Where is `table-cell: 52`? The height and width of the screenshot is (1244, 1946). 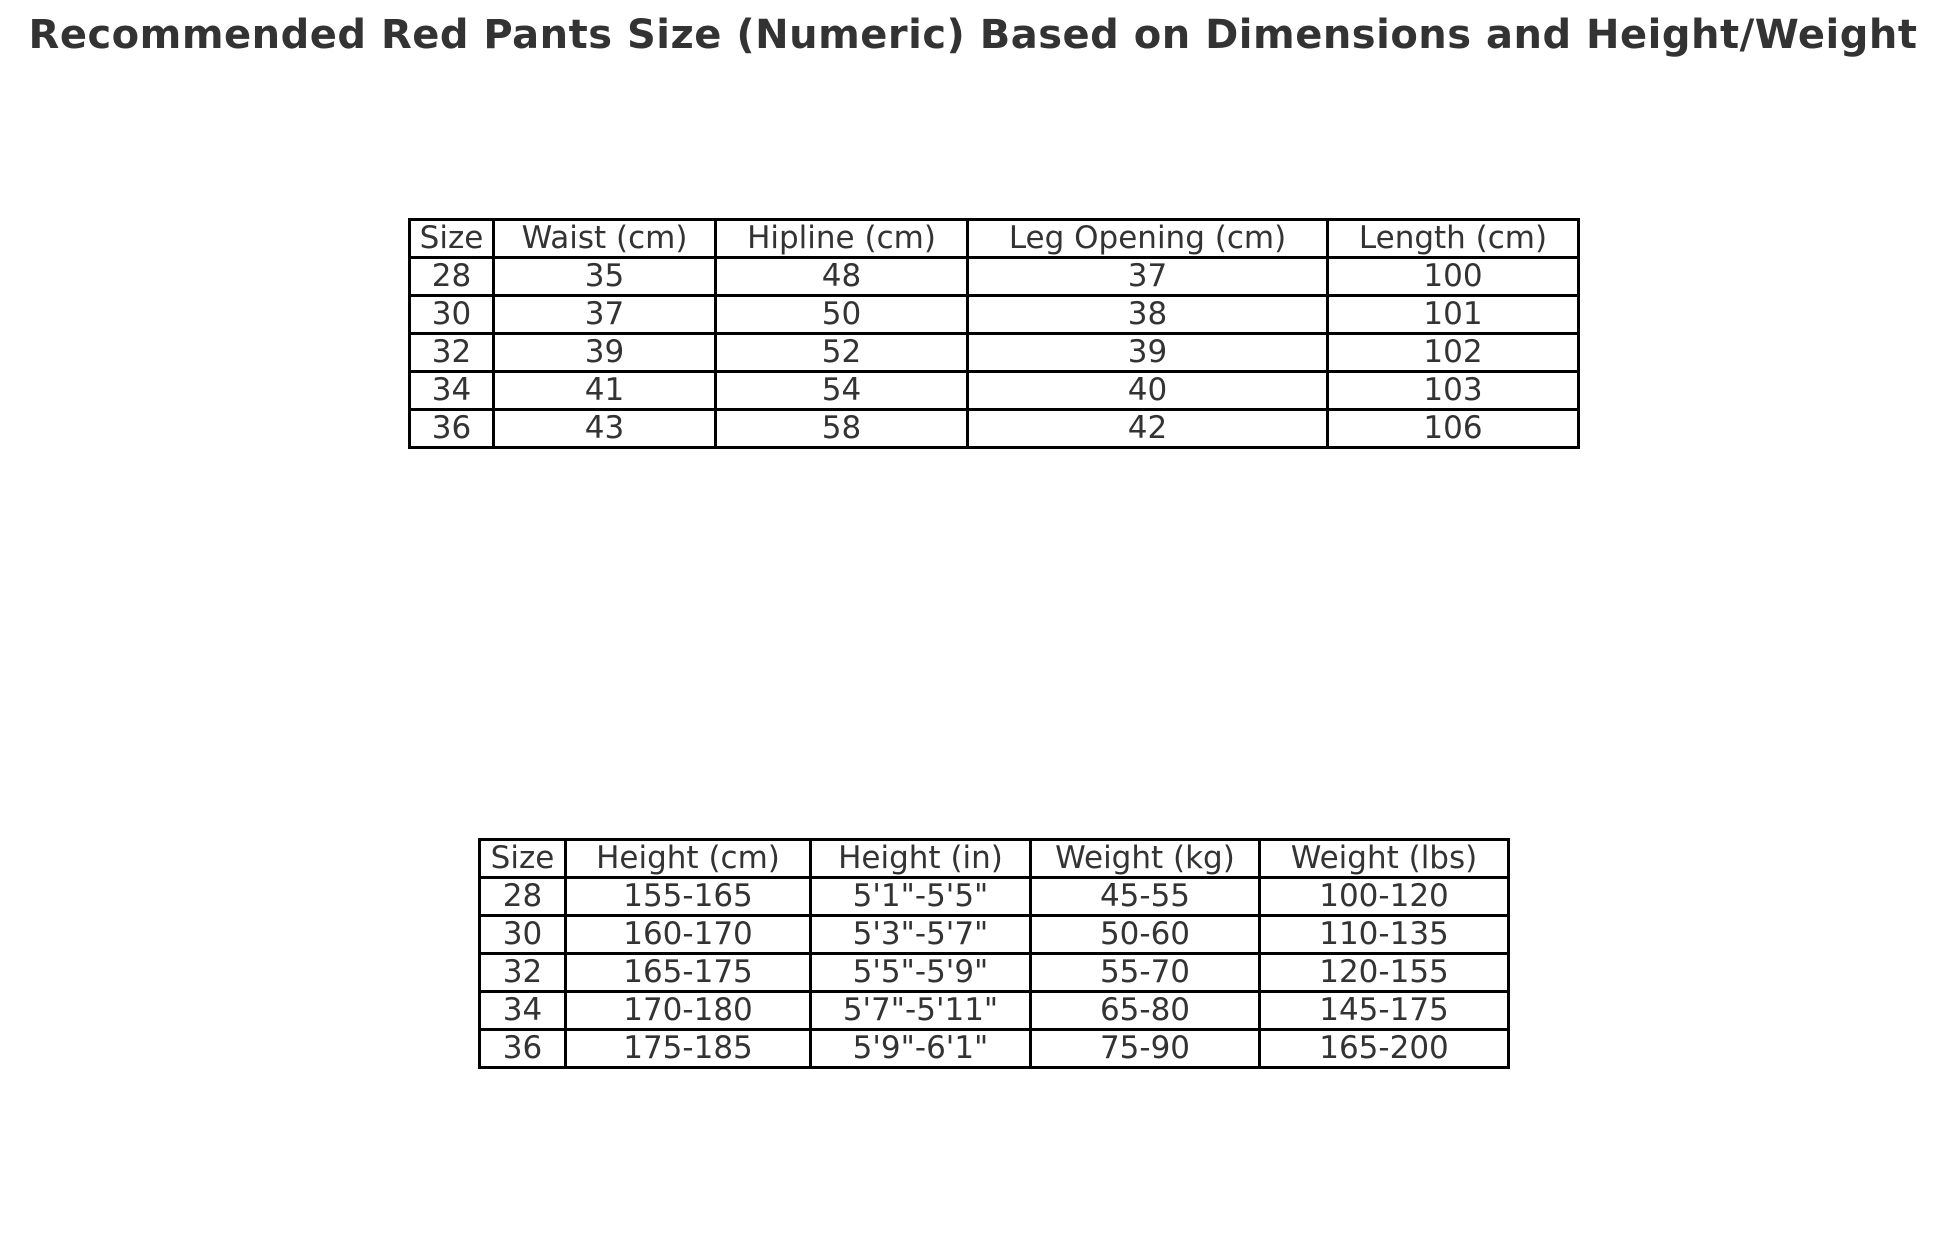
table-cell: 52 is located at coordinates (841, 352).